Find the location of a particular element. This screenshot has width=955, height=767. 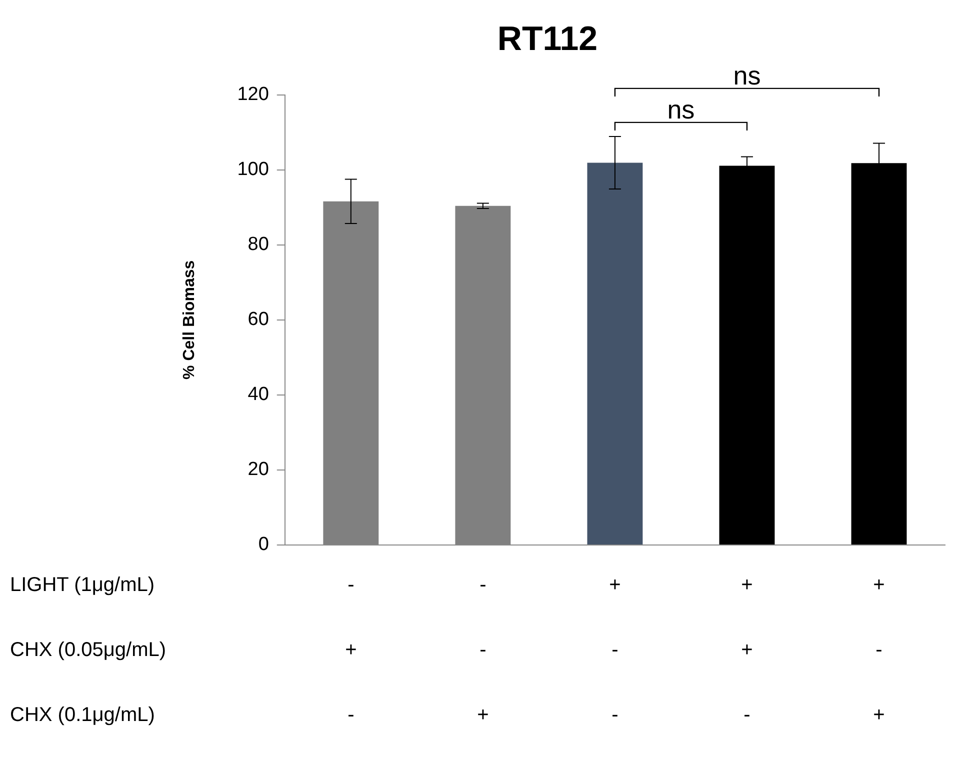

y-tick-label: 60 is located at coordinates (258, 319).